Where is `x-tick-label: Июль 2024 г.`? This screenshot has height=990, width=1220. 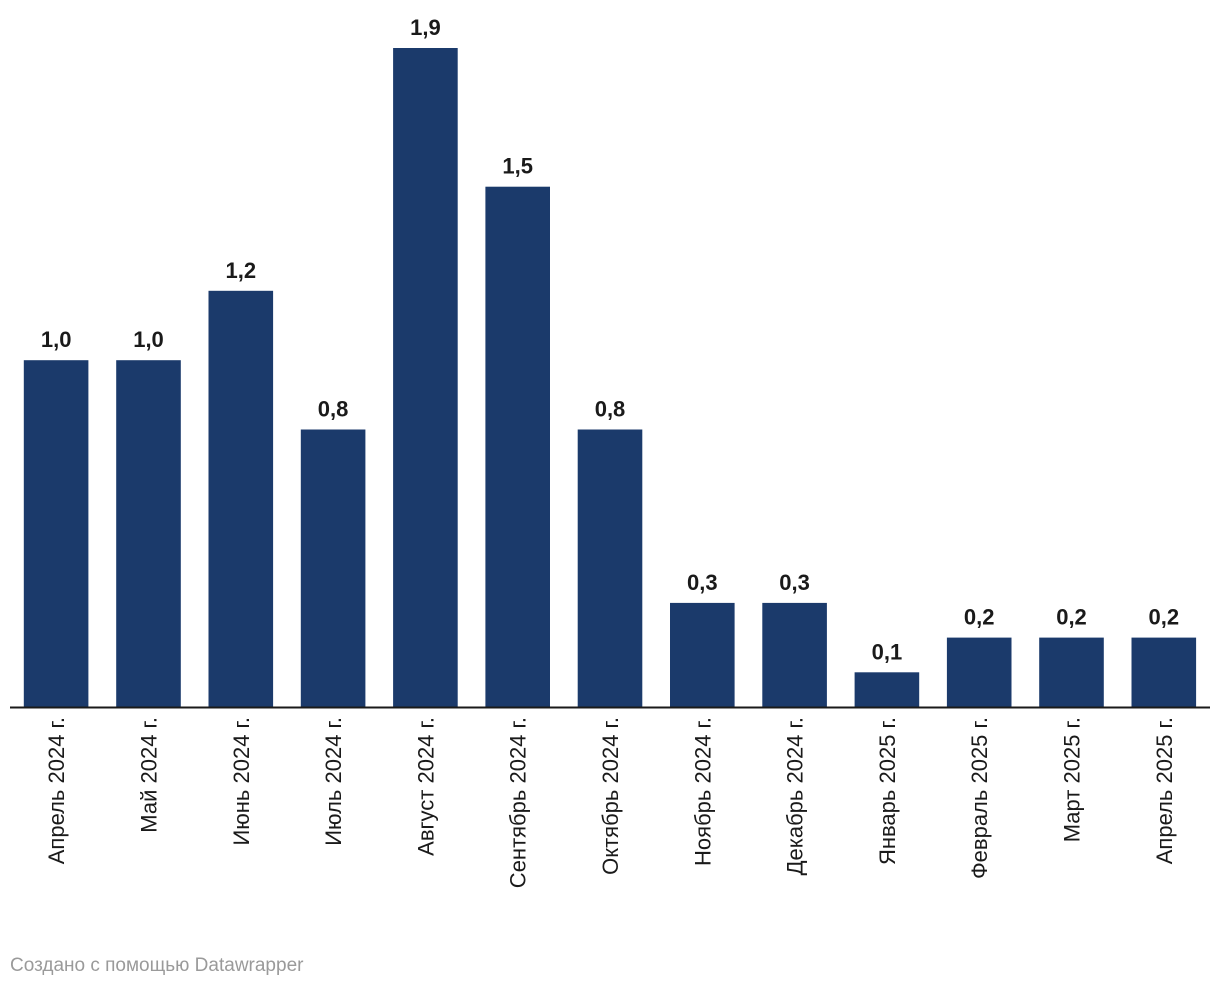 x-tick-label: Июль 2024 г. is located at coordinates (333, 781).